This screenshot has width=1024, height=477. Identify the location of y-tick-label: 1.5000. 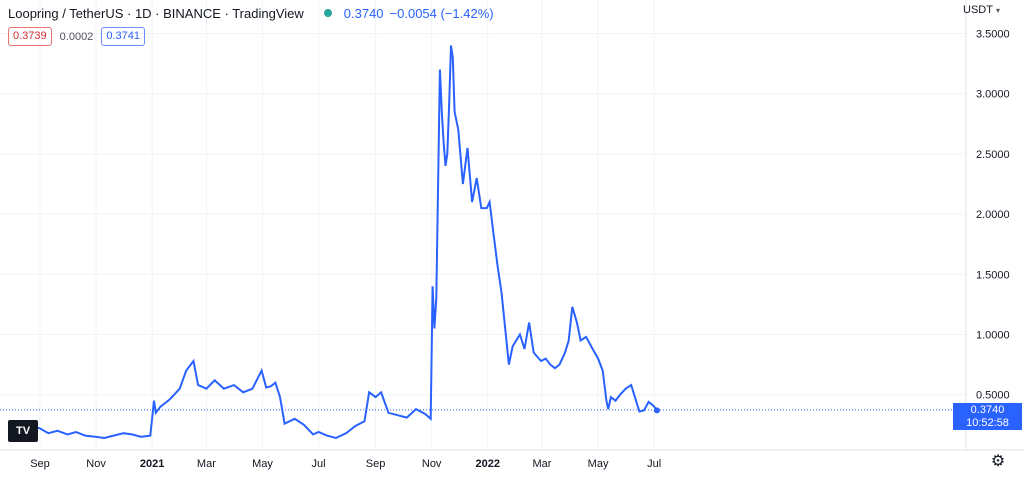
(993, 275).